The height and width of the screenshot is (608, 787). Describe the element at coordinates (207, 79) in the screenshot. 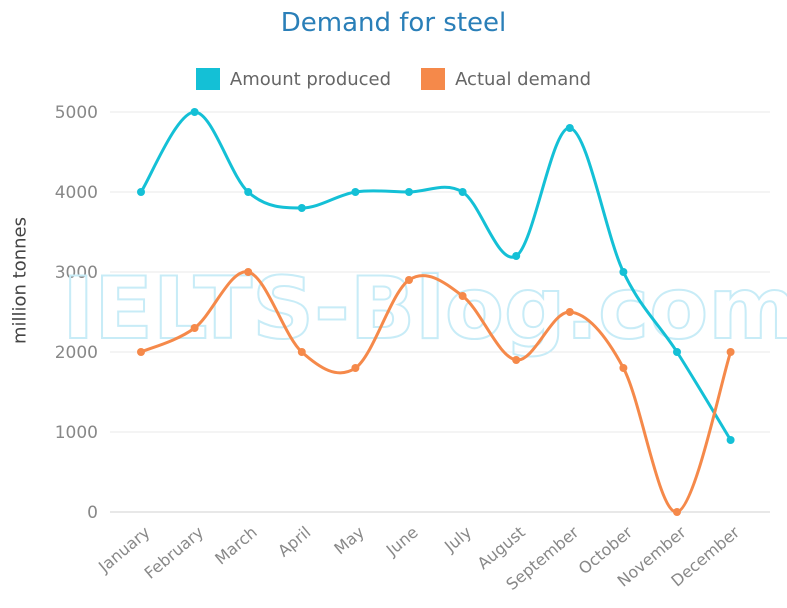

I see `legend-swatch-produced` at that location.